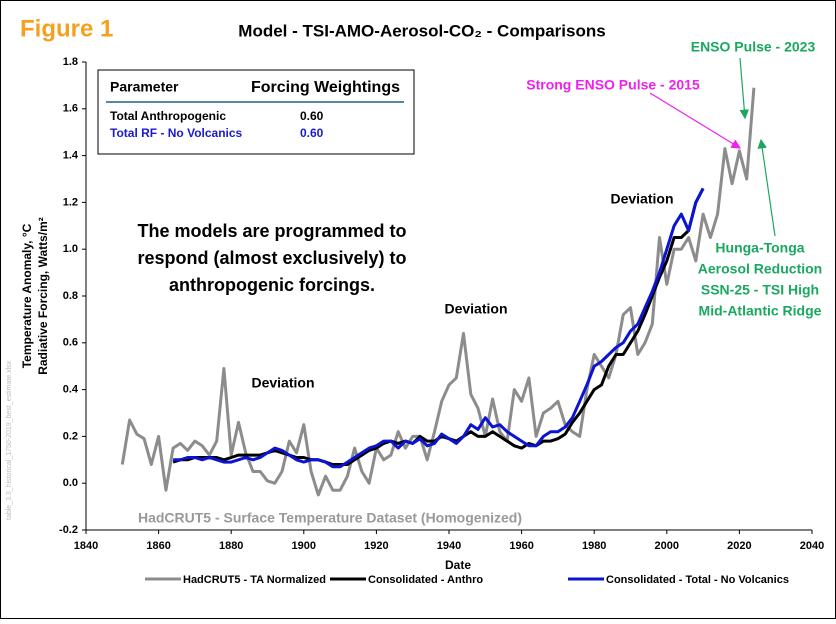 The image size is (836, 624). Describe the element at coordinates (254, 580) in the screenshot. I see `legend-label: HadCRUT5 - TA Normalized` at that location.